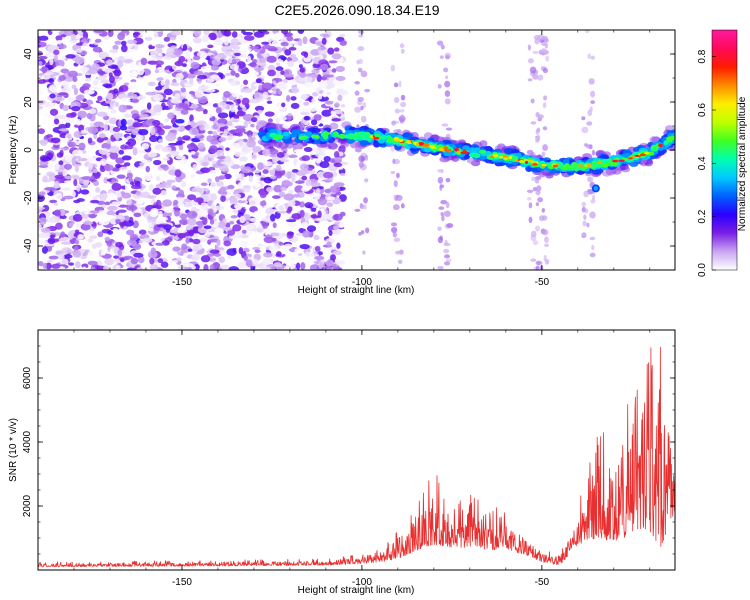  Describe the element at coordinates (28, 102) in the screenshot. I see `y-tick-label: 20` at that location.